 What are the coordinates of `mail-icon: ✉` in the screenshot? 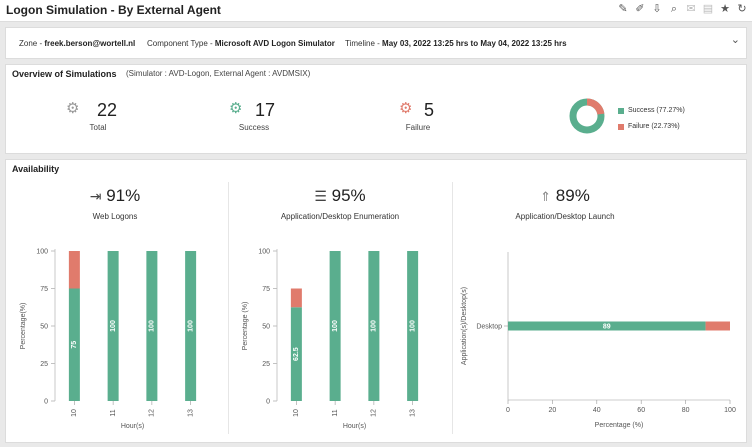 It's located at (691, 9).